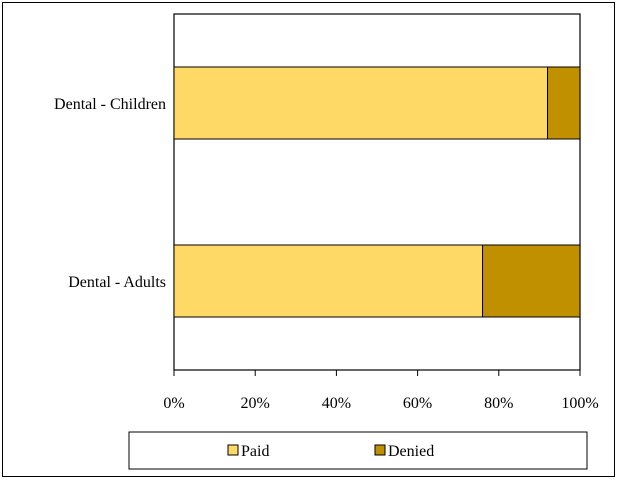 The height and width of the screenshot is (480, 618). I want to click on legend-swatch-paid, so click(233, 450).